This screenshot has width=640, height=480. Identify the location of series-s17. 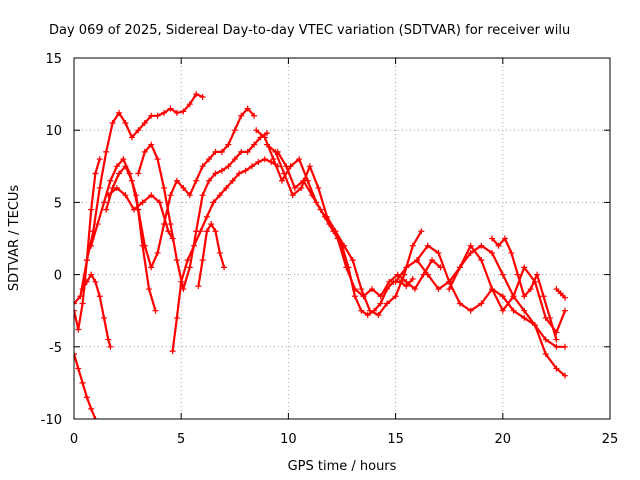
(524, 289).